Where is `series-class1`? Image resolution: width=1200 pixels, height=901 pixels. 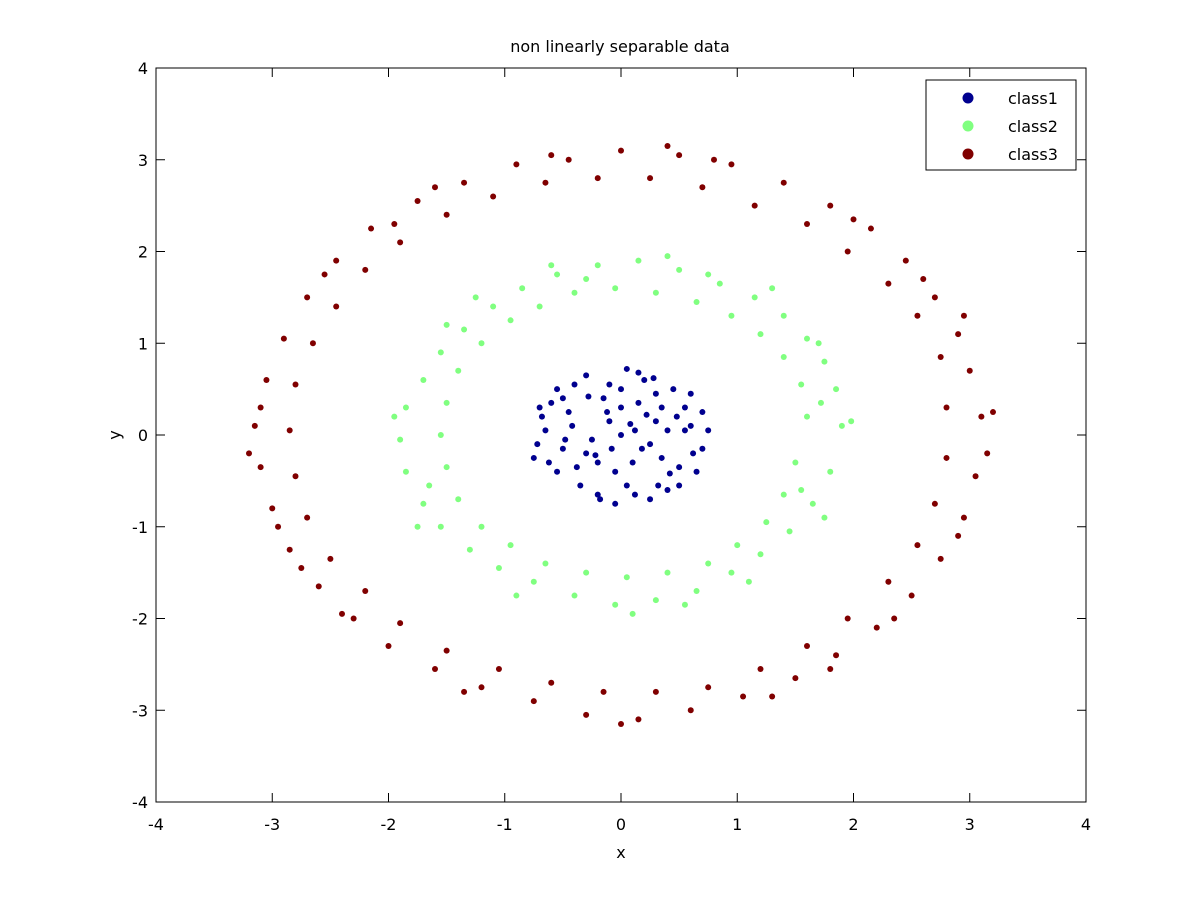
series-class1 is located at coordinates (621, 436).